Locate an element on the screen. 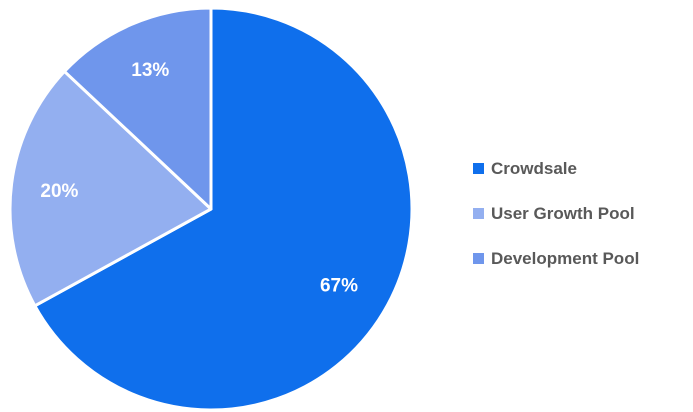  legend-label-crowdsale: Crowdsale is located at coordinates (534, 168).